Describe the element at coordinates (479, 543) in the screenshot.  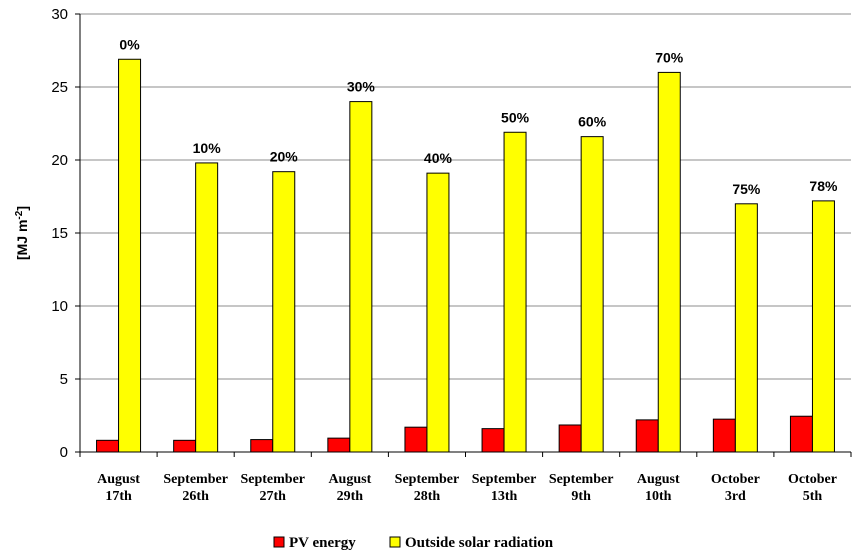
I see `legend-label: Outside solar radiation` at that location.